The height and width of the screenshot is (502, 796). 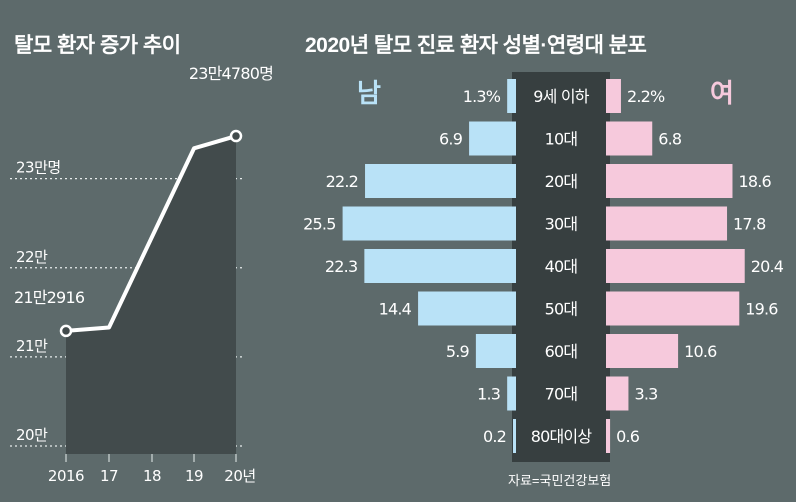 I want to click on age-category-label: 60대, so click(x=561, y=351).